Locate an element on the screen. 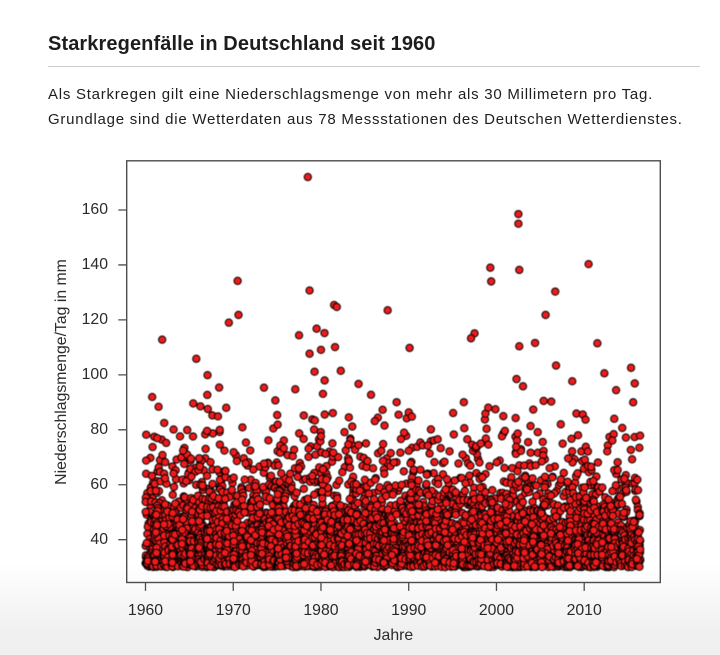 This screenshot has width=720, height=655. x-tick-label: 1980 is located at coordinates (321, 610).